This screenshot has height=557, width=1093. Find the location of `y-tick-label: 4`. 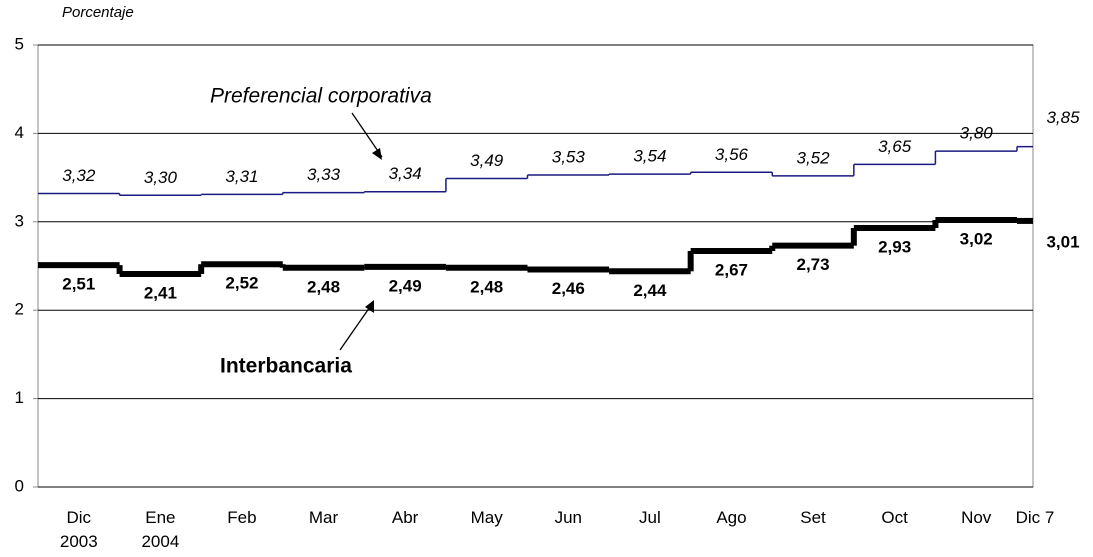

y-tick-label: 4 is located at coordinates (19, 132).